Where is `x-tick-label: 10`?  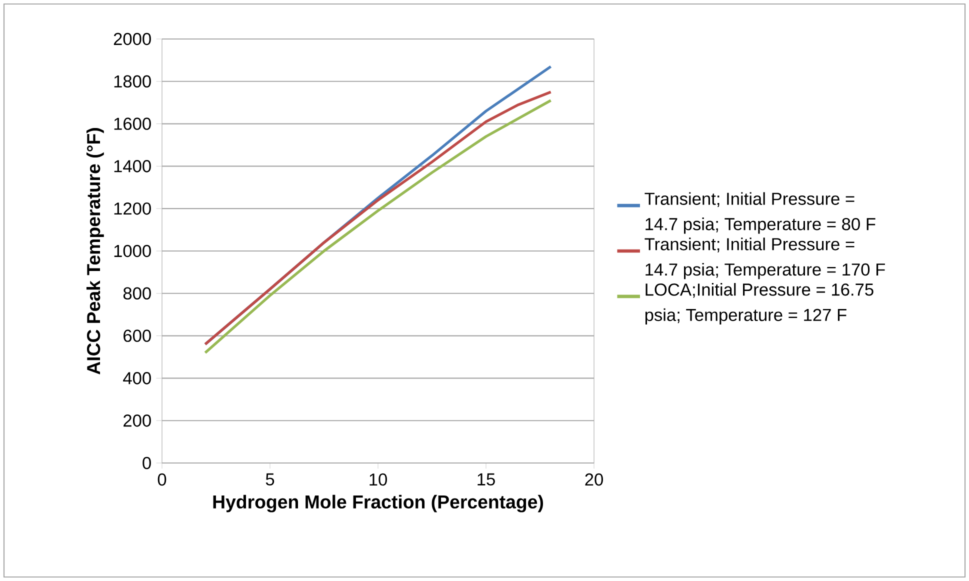 x-tick-label: 10 is located at coordinates (378, 479).